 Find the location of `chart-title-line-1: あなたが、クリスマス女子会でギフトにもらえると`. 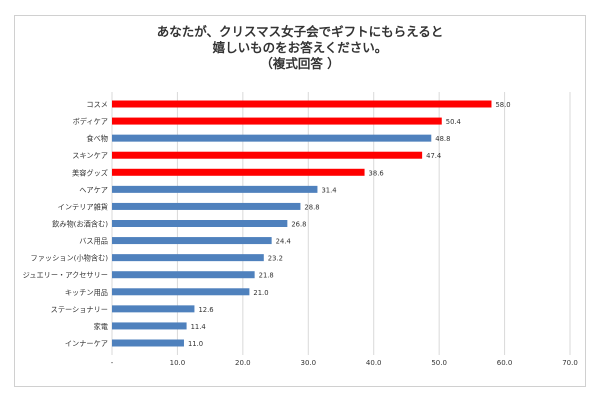

chart-title-line-1: あなたが、クリスマス女子会でギフトにもらえると is located at coordinates (300, 31).